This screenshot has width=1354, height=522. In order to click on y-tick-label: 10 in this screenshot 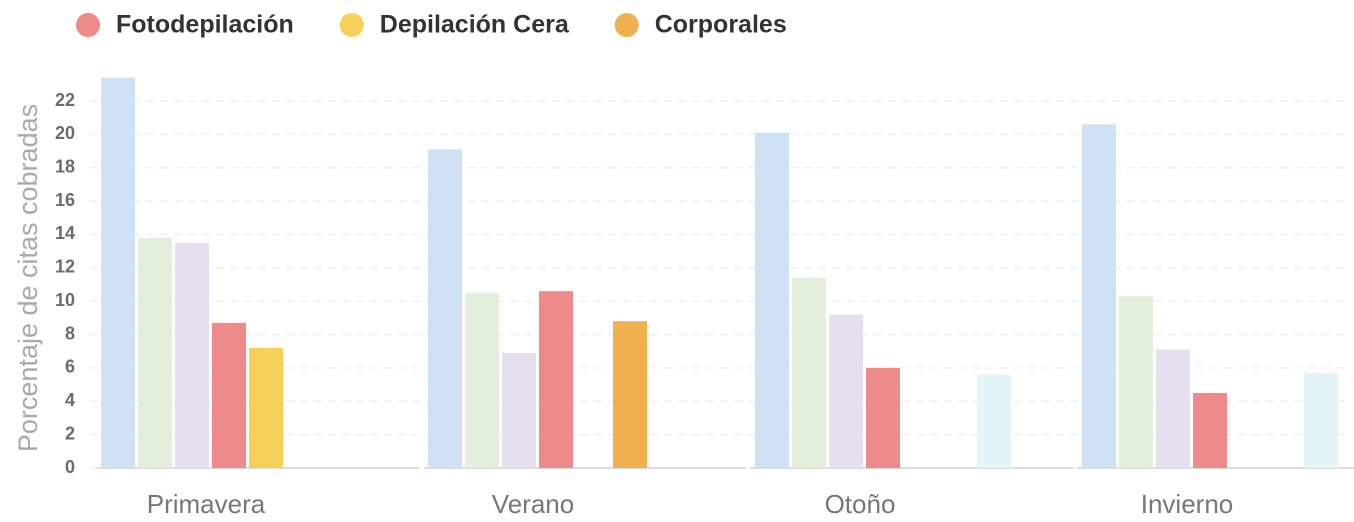, I will do `click(65, 300)`.